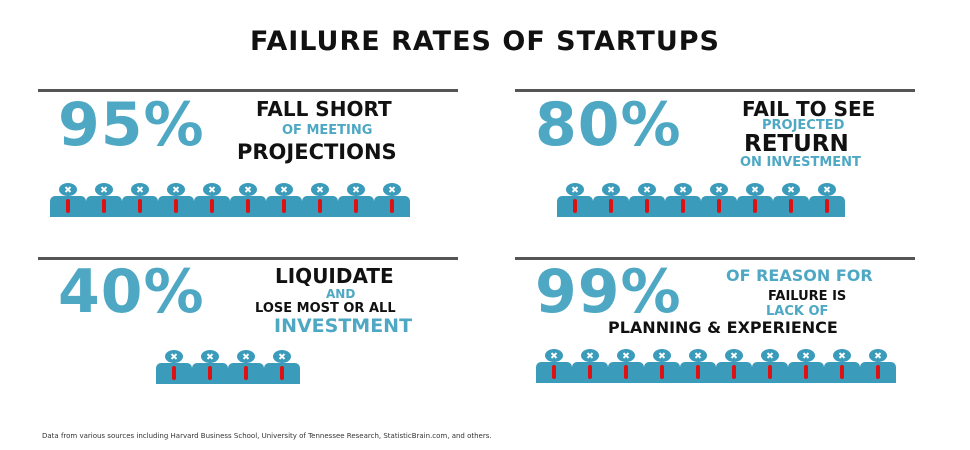 The image size is (970, 450). I want to click on stat-line: OF REASON FOR, so click(799, 275).